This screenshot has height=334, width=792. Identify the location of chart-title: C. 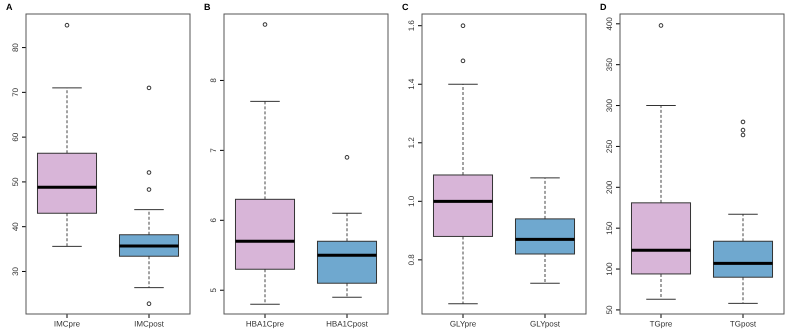
(405, 7).